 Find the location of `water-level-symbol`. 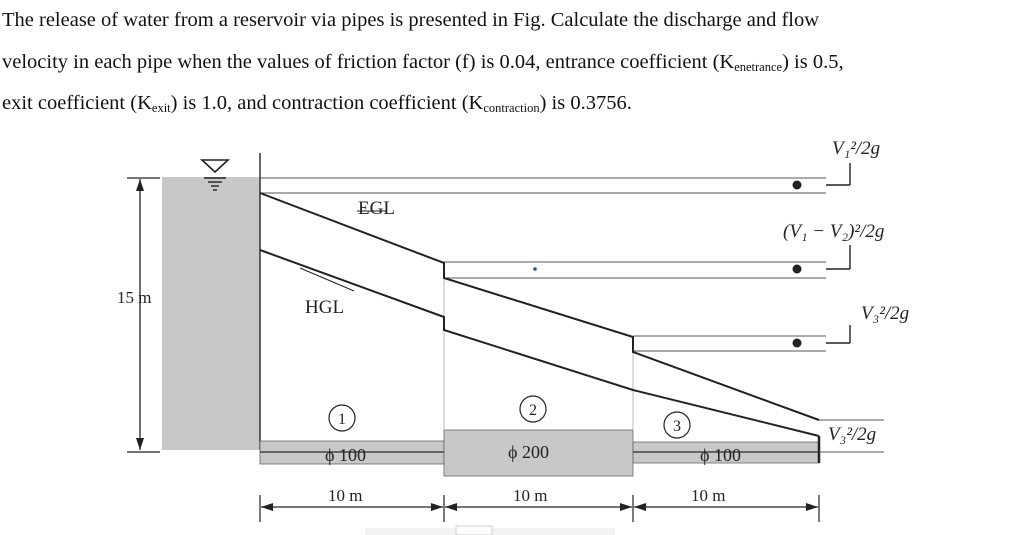

water-level-symbol is located at coordinates (215, 175).